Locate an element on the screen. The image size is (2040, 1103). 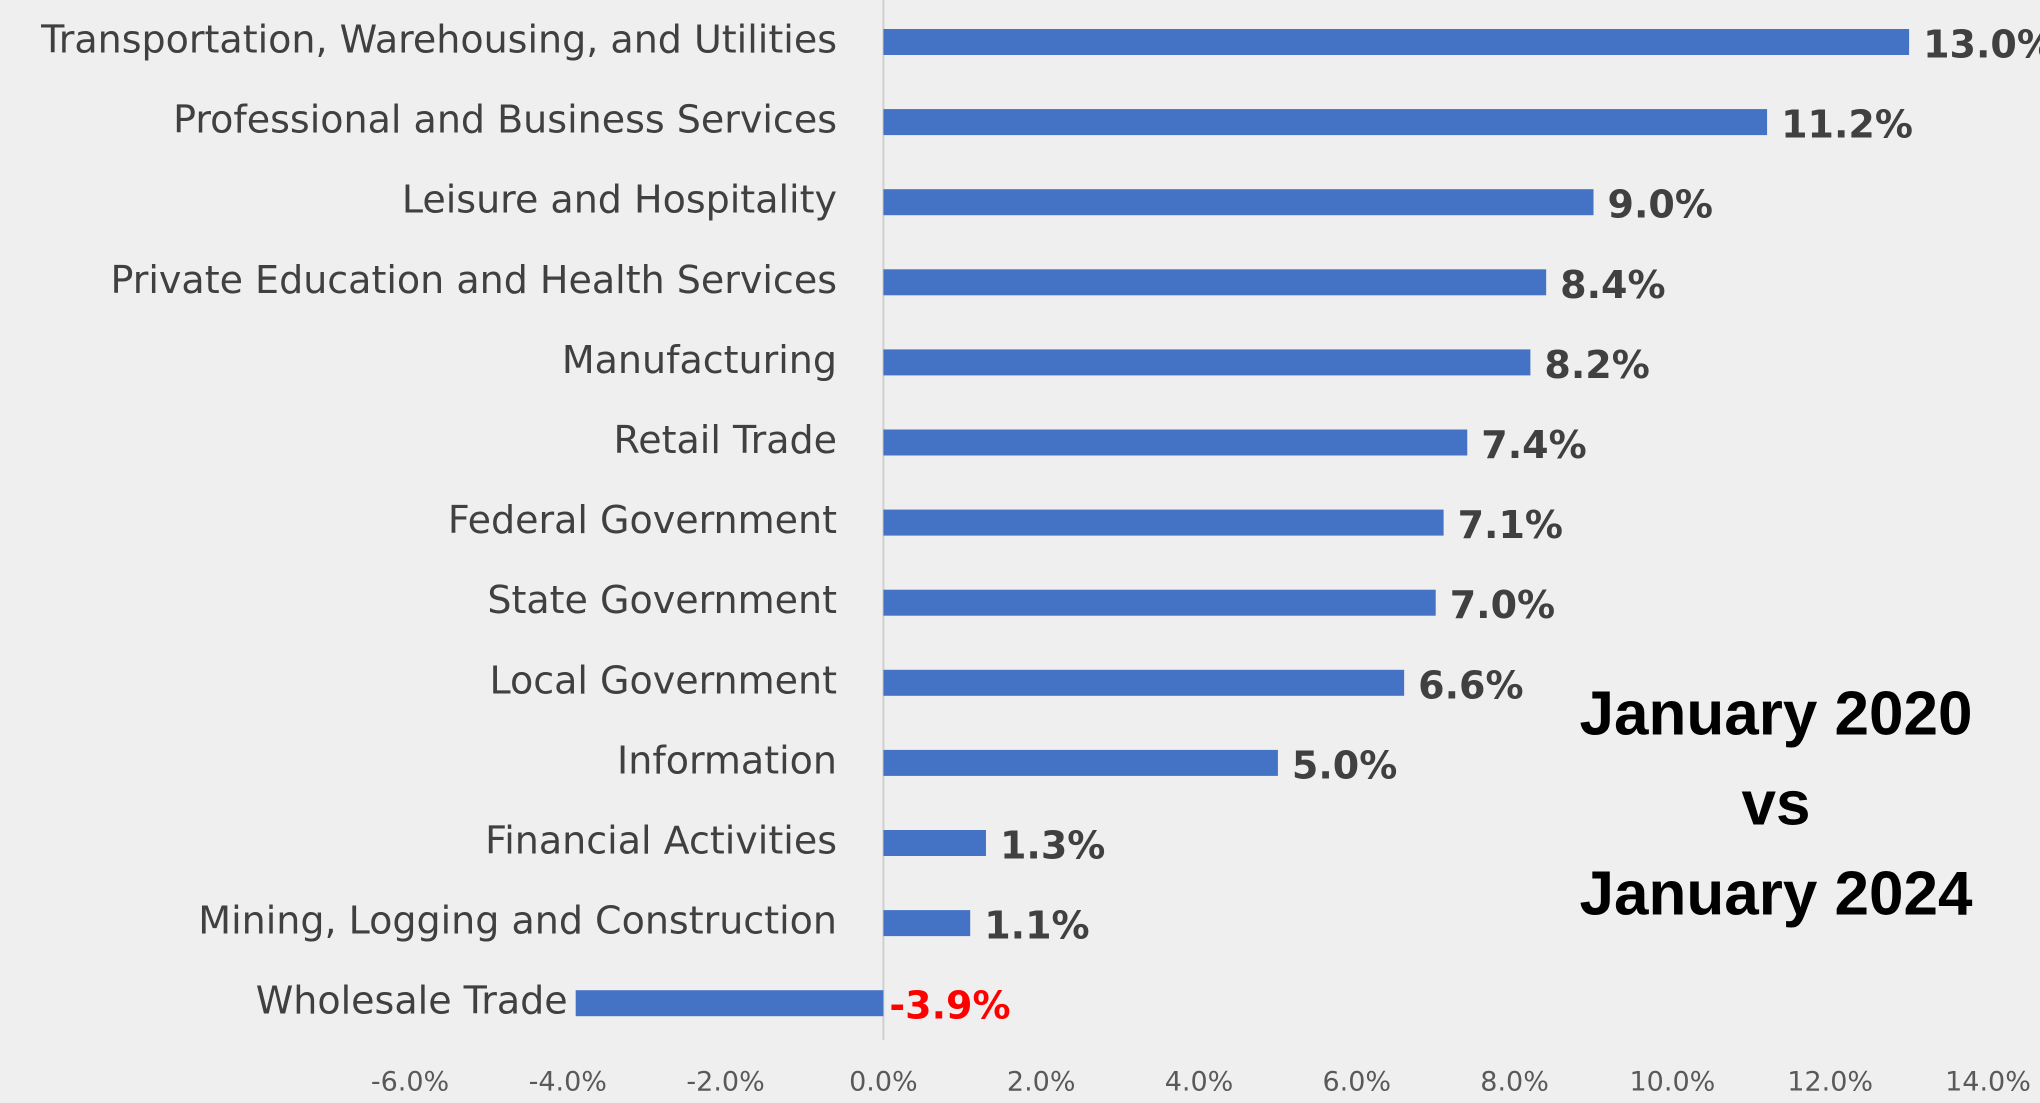
value-label: 5.0% is located at coordinates (1344, 765).